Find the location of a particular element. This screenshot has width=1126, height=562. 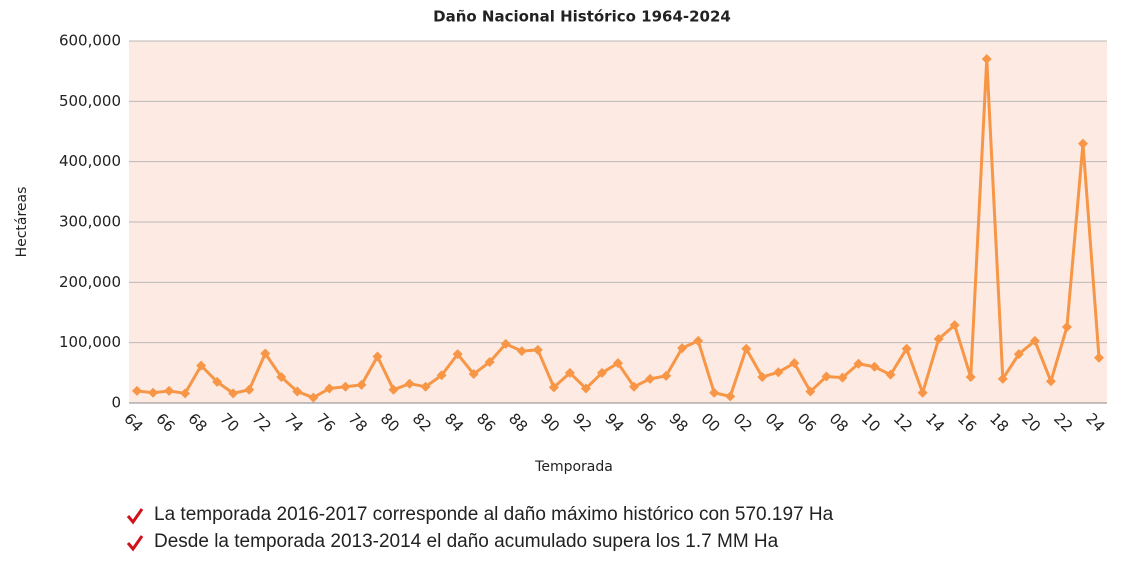

x-tick-label: 82 is located at coordinates (422, 423).